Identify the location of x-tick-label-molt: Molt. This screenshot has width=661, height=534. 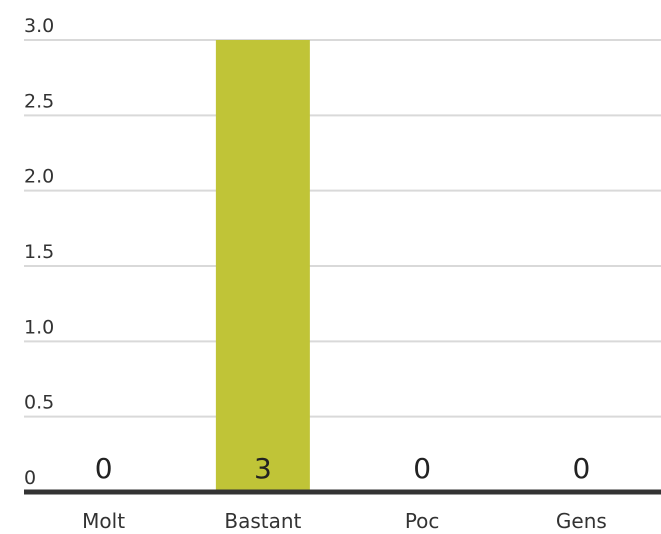
(103, 521).